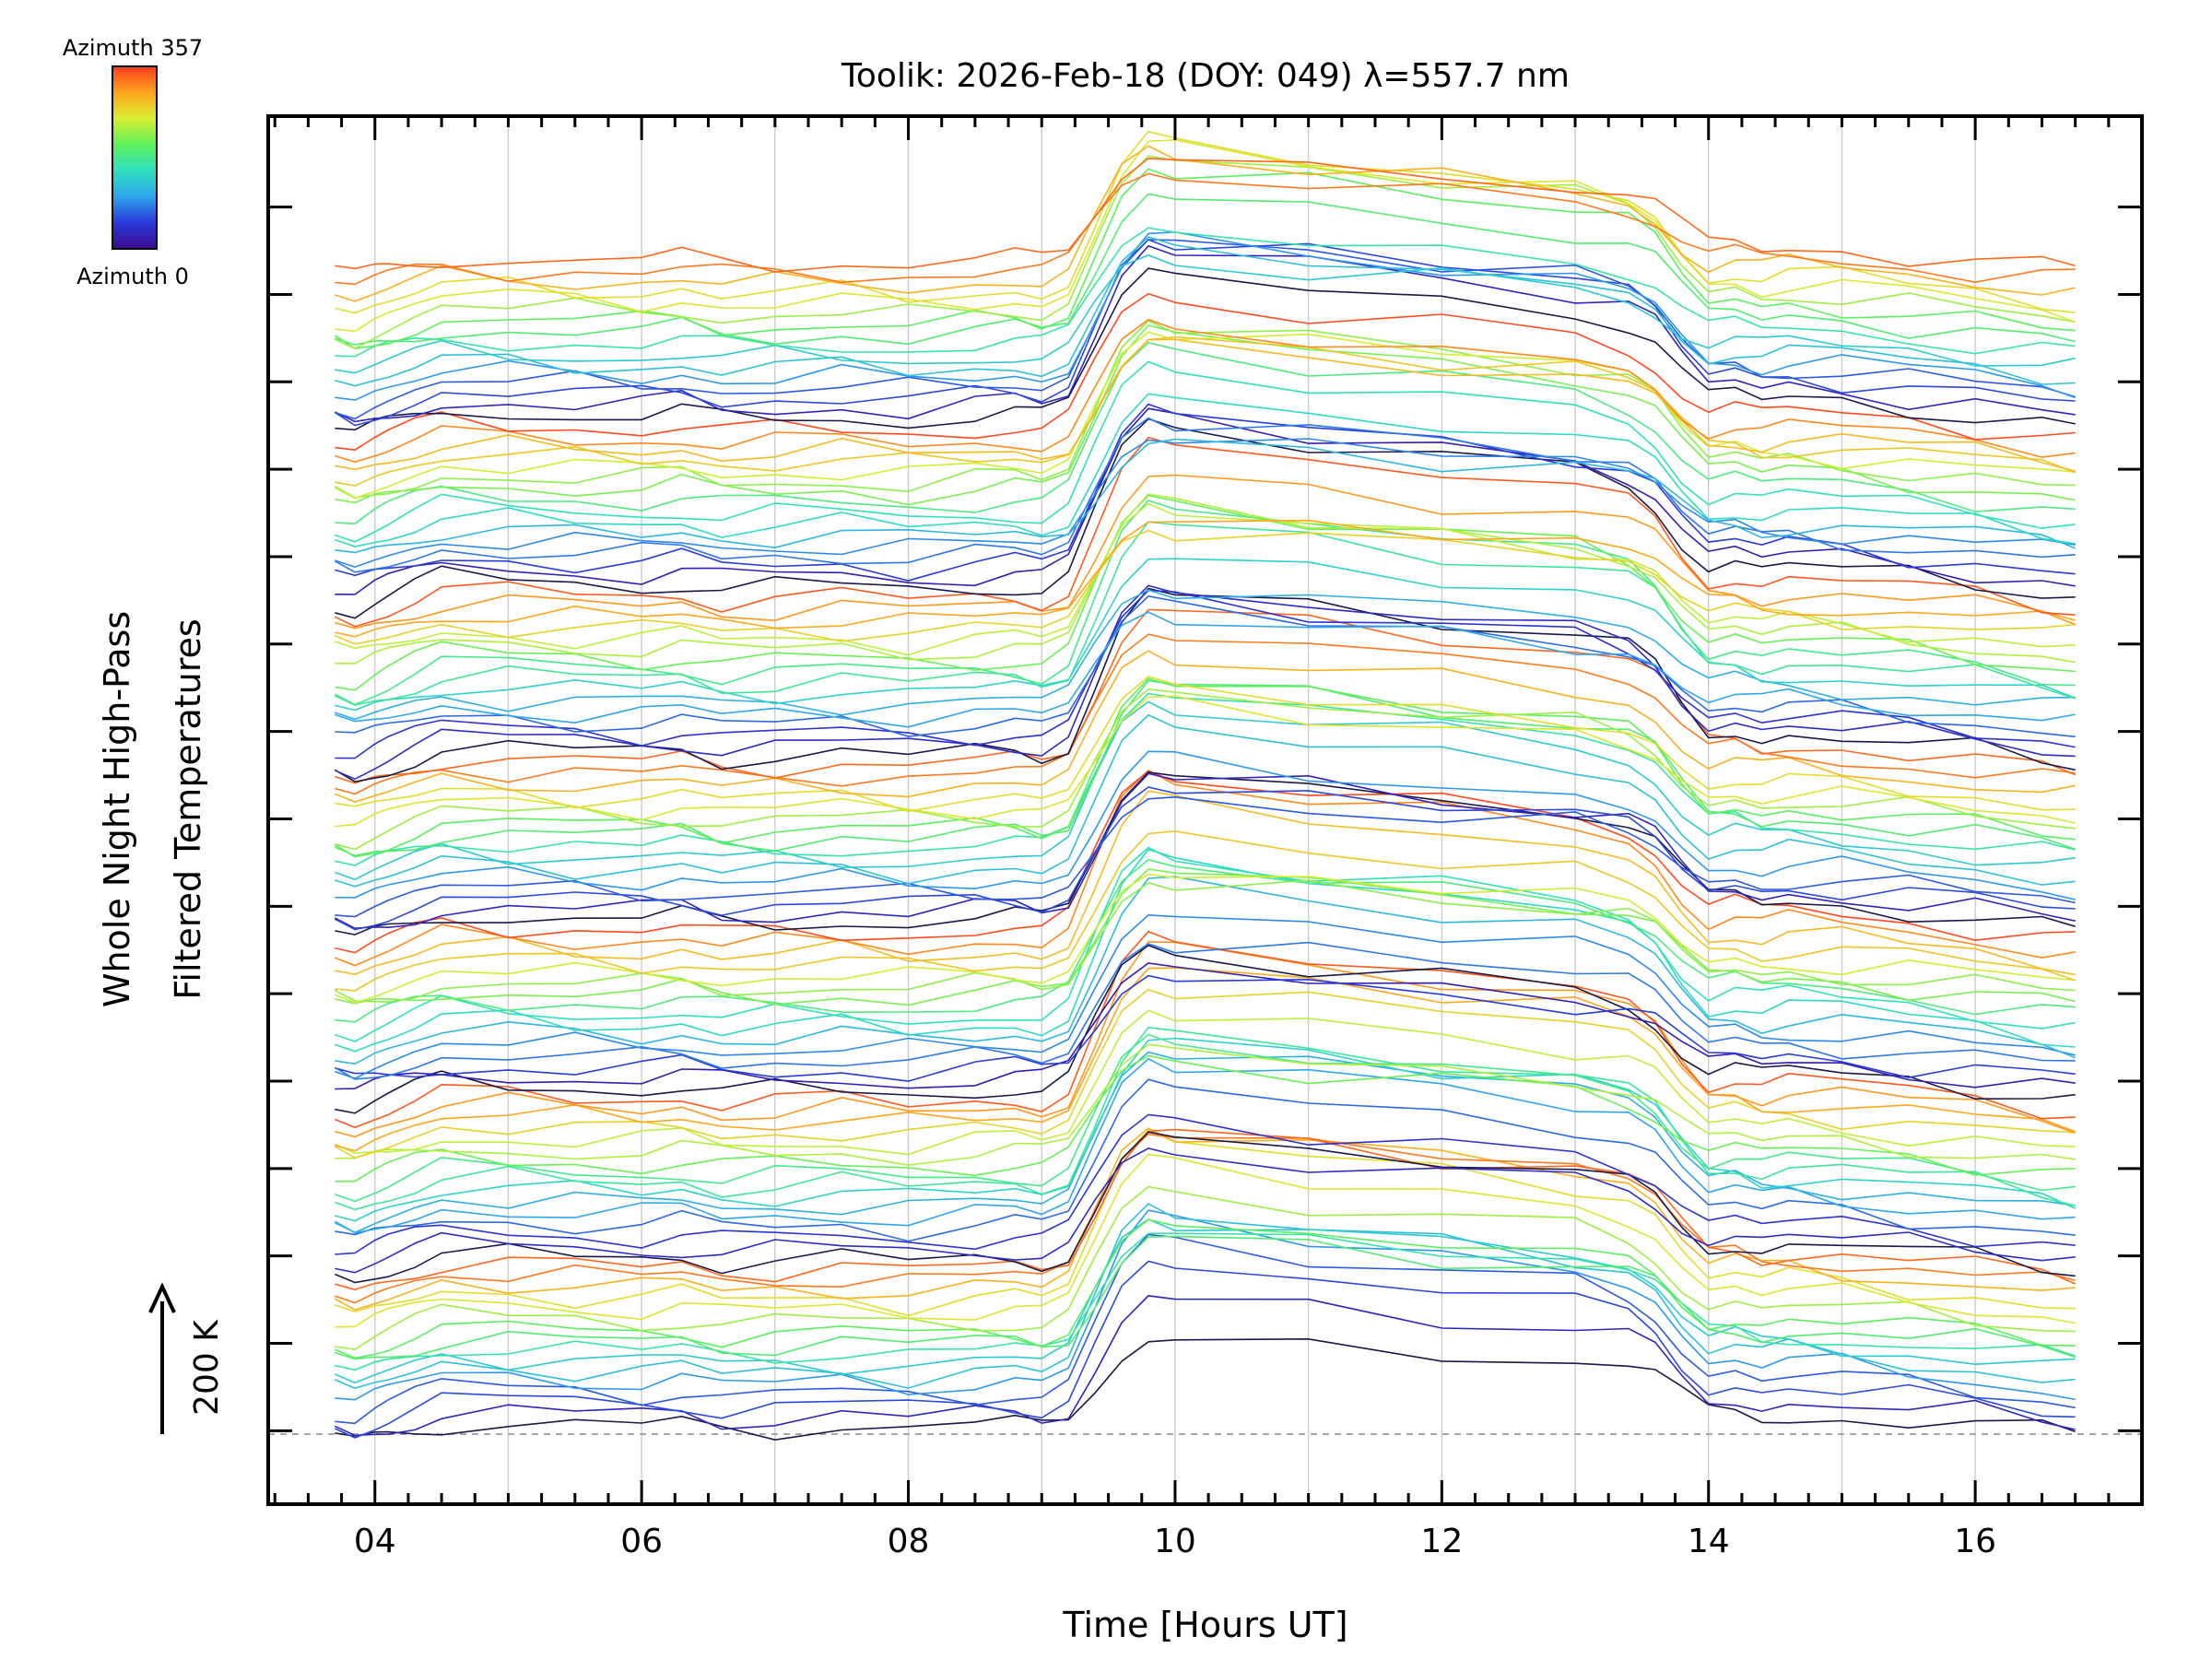 The width and height of the screenshot is (2212, 1659). I want to click on scale-marker: 200 K, so click(187, 1358).